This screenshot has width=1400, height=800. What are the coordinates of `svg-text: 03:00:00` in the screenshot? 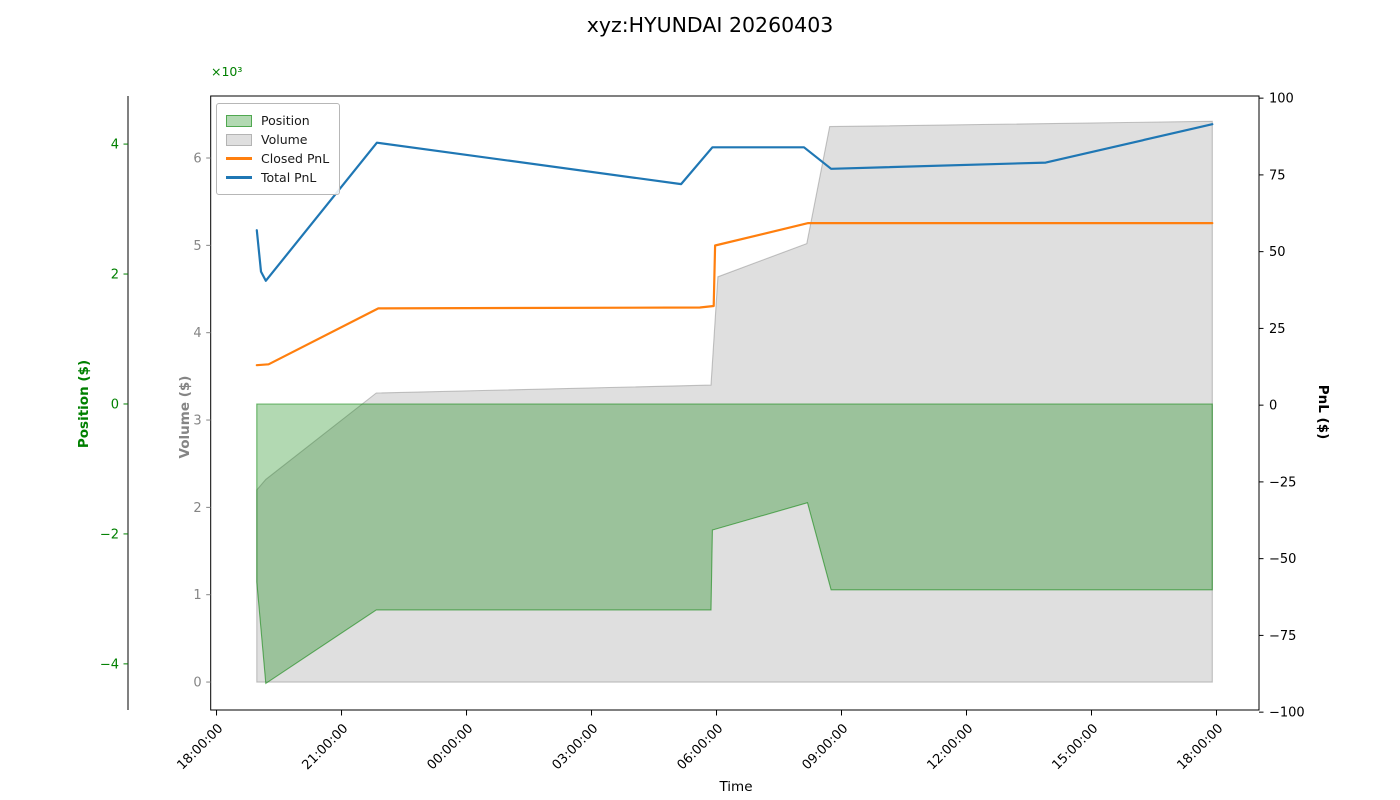 It's located at (575, 747).